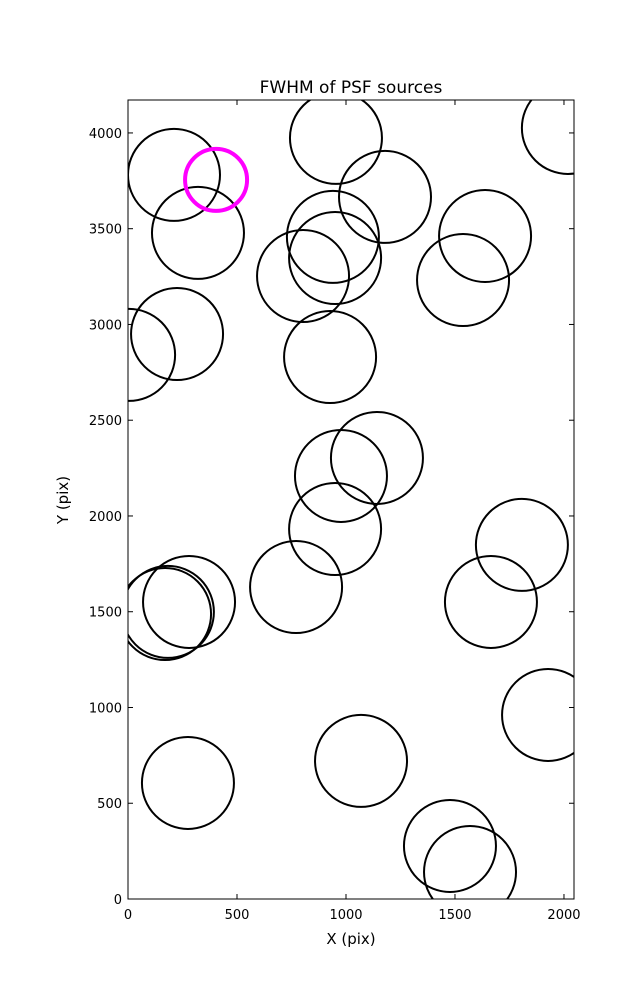 This screenshot has height=1004, width=637. What do you see at coordinates (350, 939) in the screenshot?
I see `x-axis-label: X (pix)` at bounding box center [350, 939].